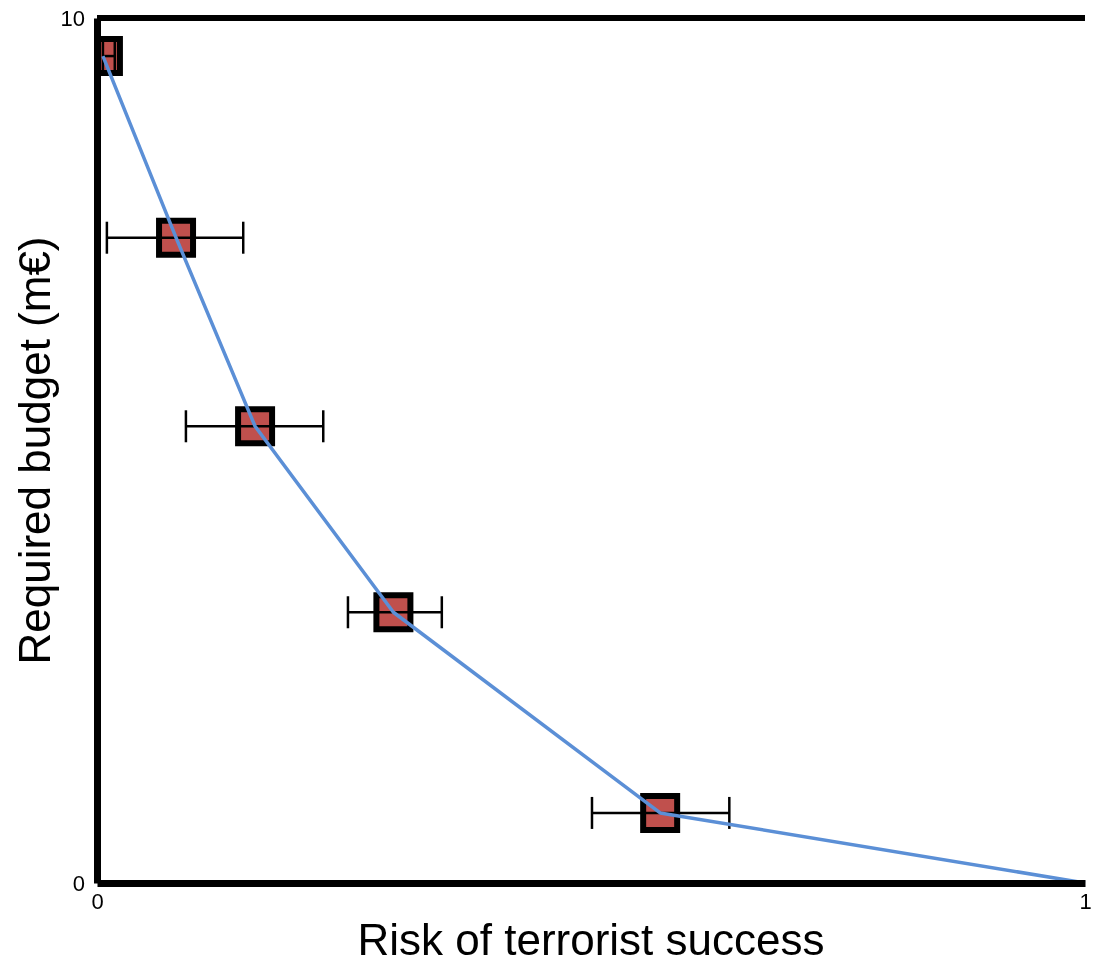  What do you see at coordinates (1085, 901) in the screenshot?
I see `x-tick-label: 1` at bounding box center [1085, 901].